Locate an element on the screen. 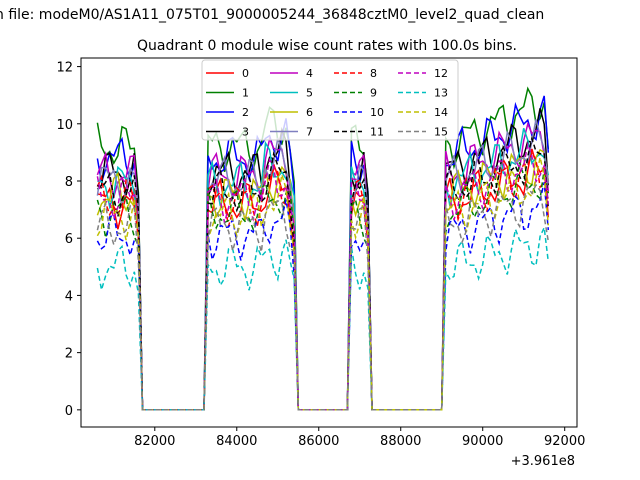 This screenshot has height=480, width=640. legend-entry: 7 is located at coordinates (309, 132).